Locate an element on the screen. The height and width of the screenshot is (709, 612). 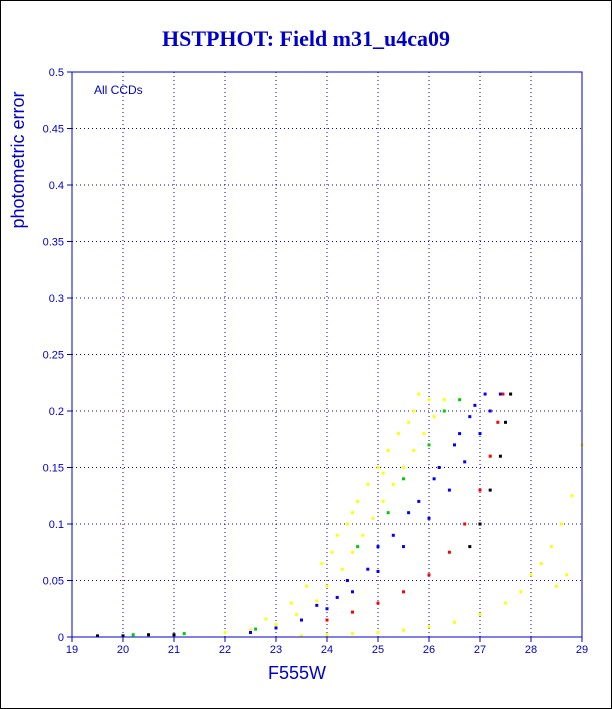
x-tick-label: 19 is located at coordinates (72, 650).